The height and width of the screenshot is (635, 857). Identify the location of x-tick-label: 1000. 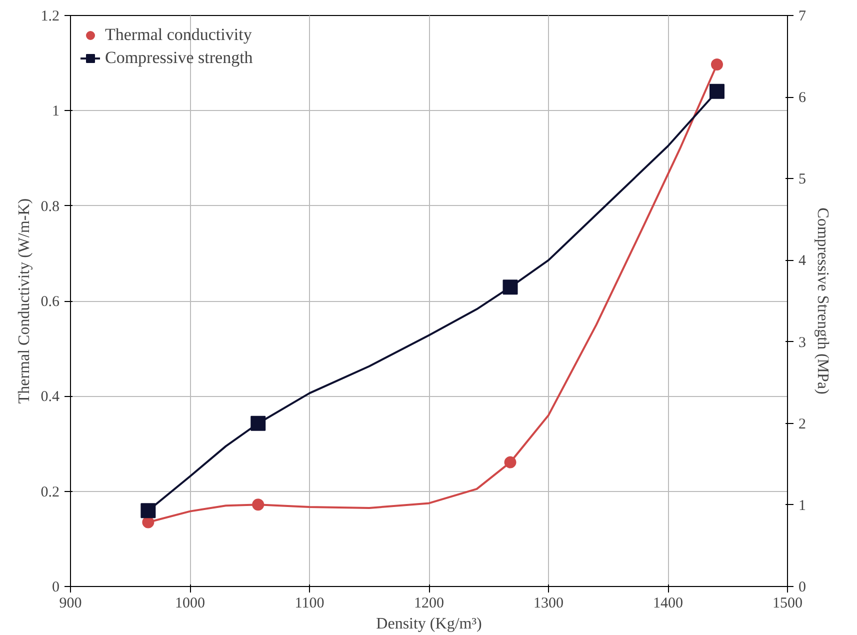
(190, 604).